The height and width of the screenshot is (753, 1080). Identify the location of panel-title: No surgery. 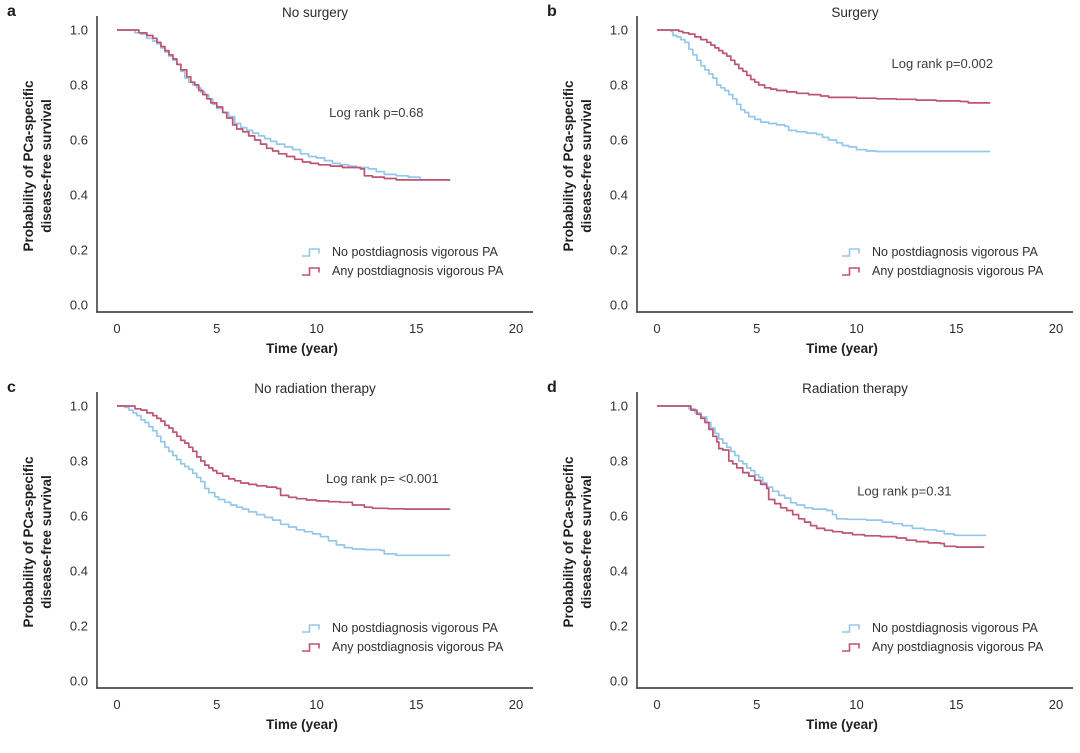
(315, 12).